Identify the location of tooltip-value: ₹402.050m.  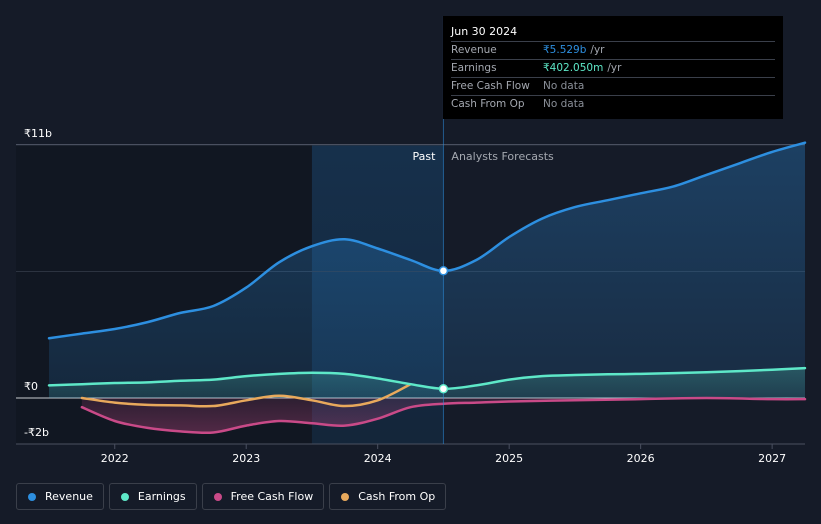
(573, 68).